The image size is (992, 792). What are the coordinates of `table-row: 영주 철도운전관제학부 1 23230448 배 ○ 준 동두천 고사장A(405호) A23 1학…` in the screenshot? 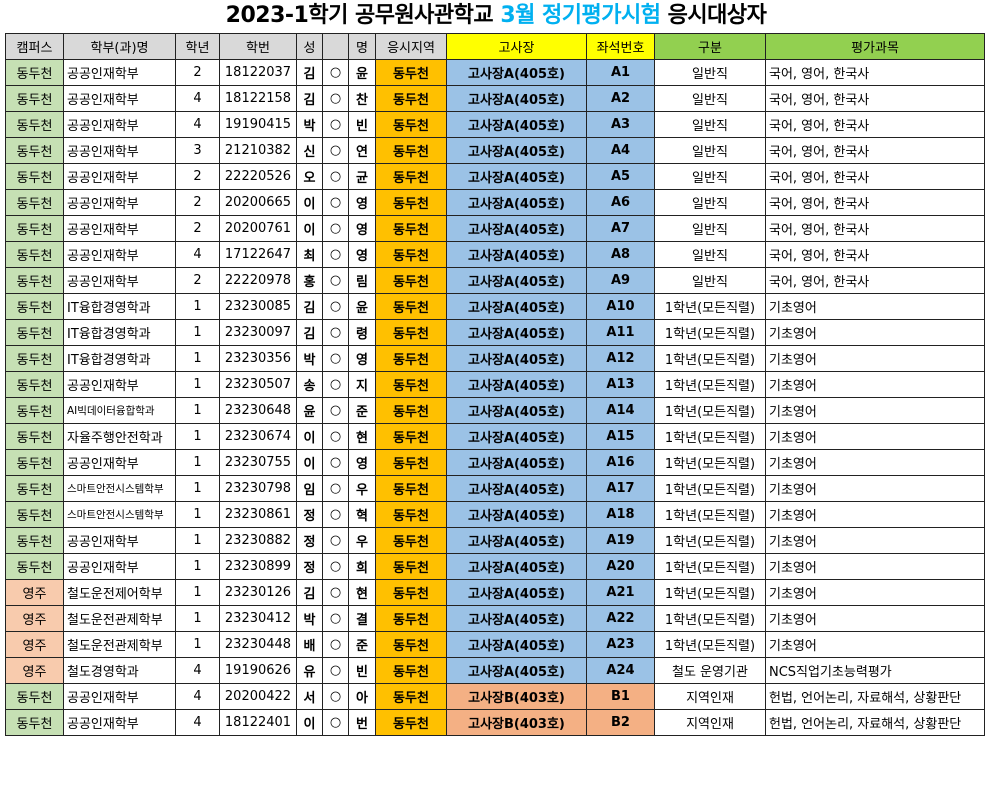 It's located at (495, 644).